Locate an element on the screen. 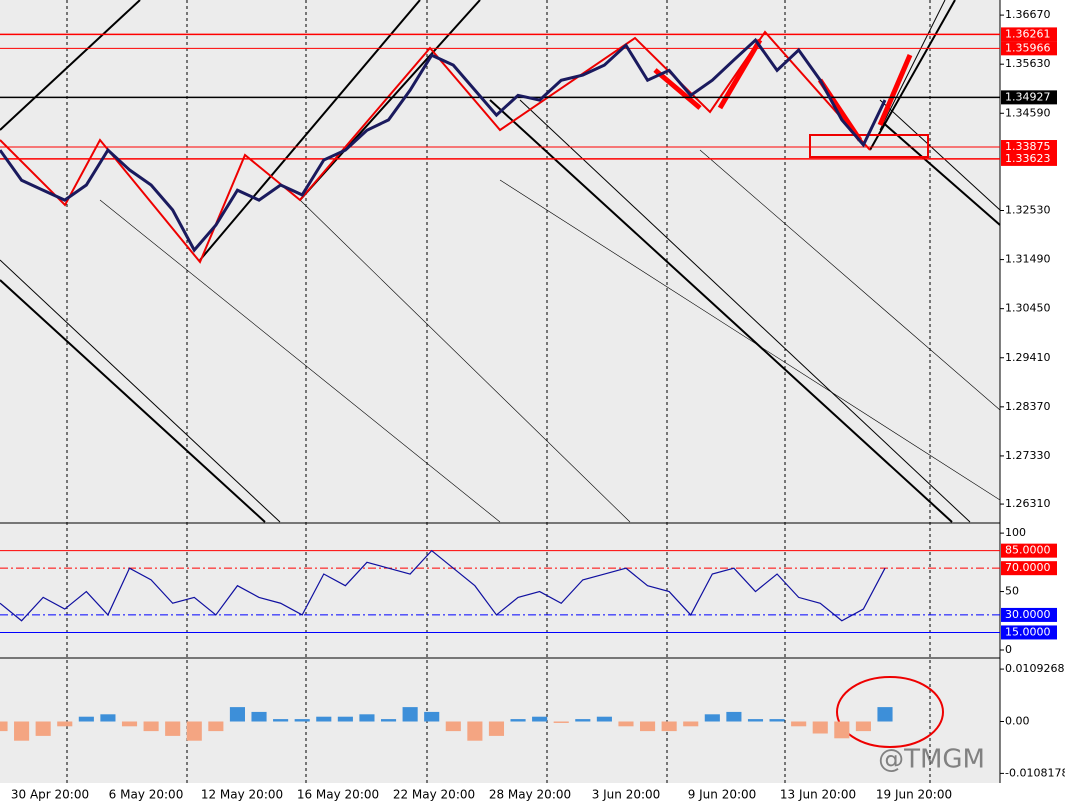  x-tick-label: 28 May 20:00 is located at coordinates (530, 795).